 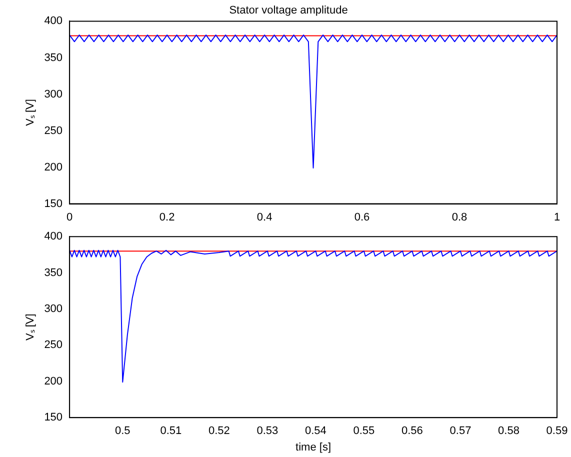 What do you see at coordinates (219, 431) in the screenshot?
I see `x-tick-label: 0.52` at bounding box center [219, 431].